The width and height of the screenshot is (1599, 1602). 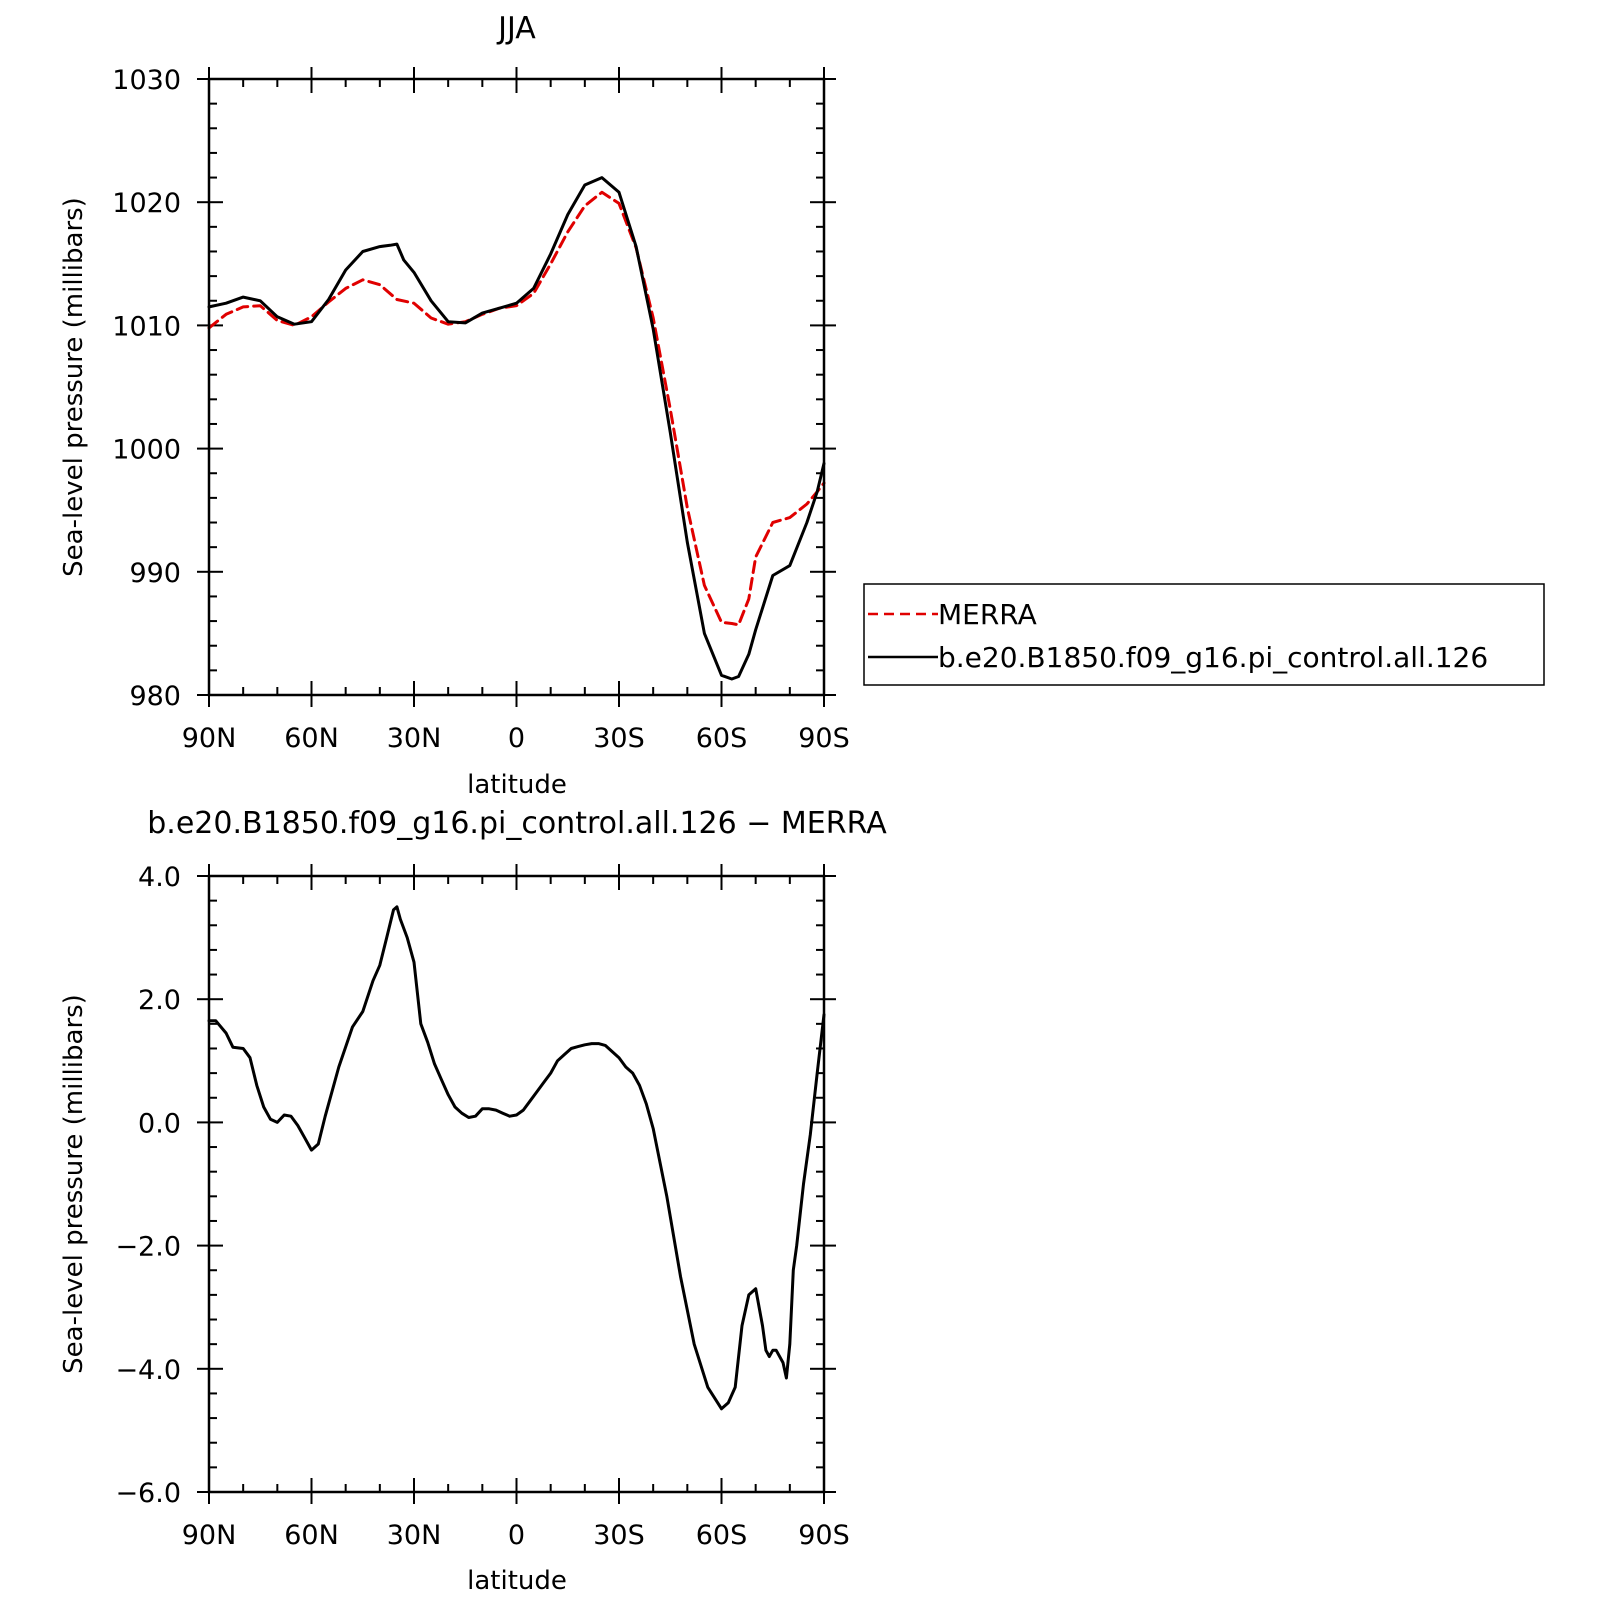 What do you see at coordinates (146, 450) in the screenshot?
I see `y-tick-label: 1000` at bounding box center [146, 450].